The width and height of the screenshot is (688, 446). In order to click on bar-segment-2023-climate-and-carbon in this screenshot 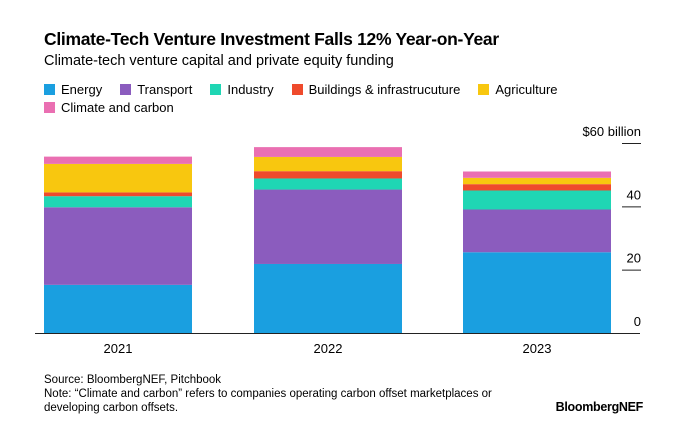, I will do `click(537, 174)`.